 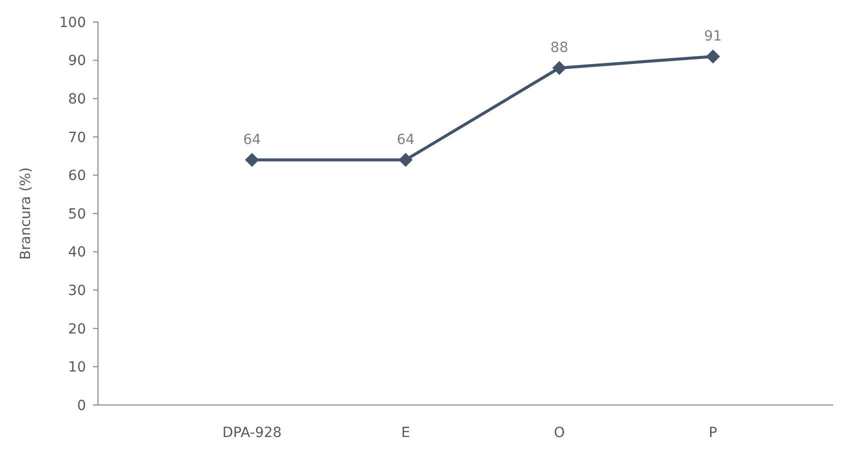 I want to click on y-tick-label: 20, so click(x=77, y=329).